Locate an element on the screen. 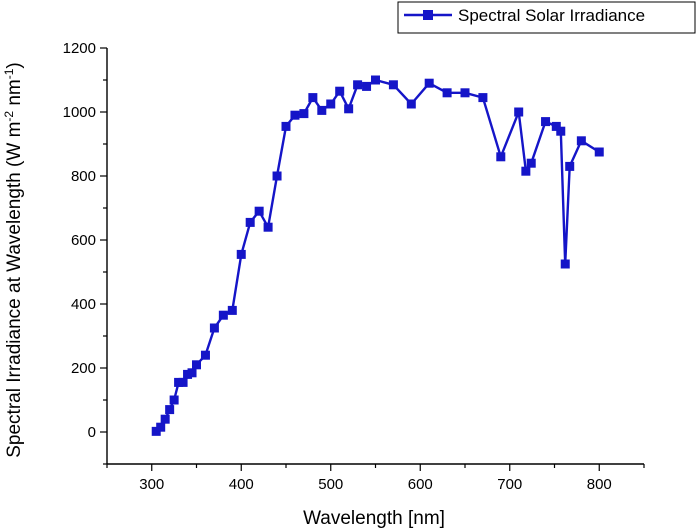 Image resolution: width=699 pixels, height=530 pixels. x-axis-title: Wavelength [nm] is located at coordinates (374, 518).